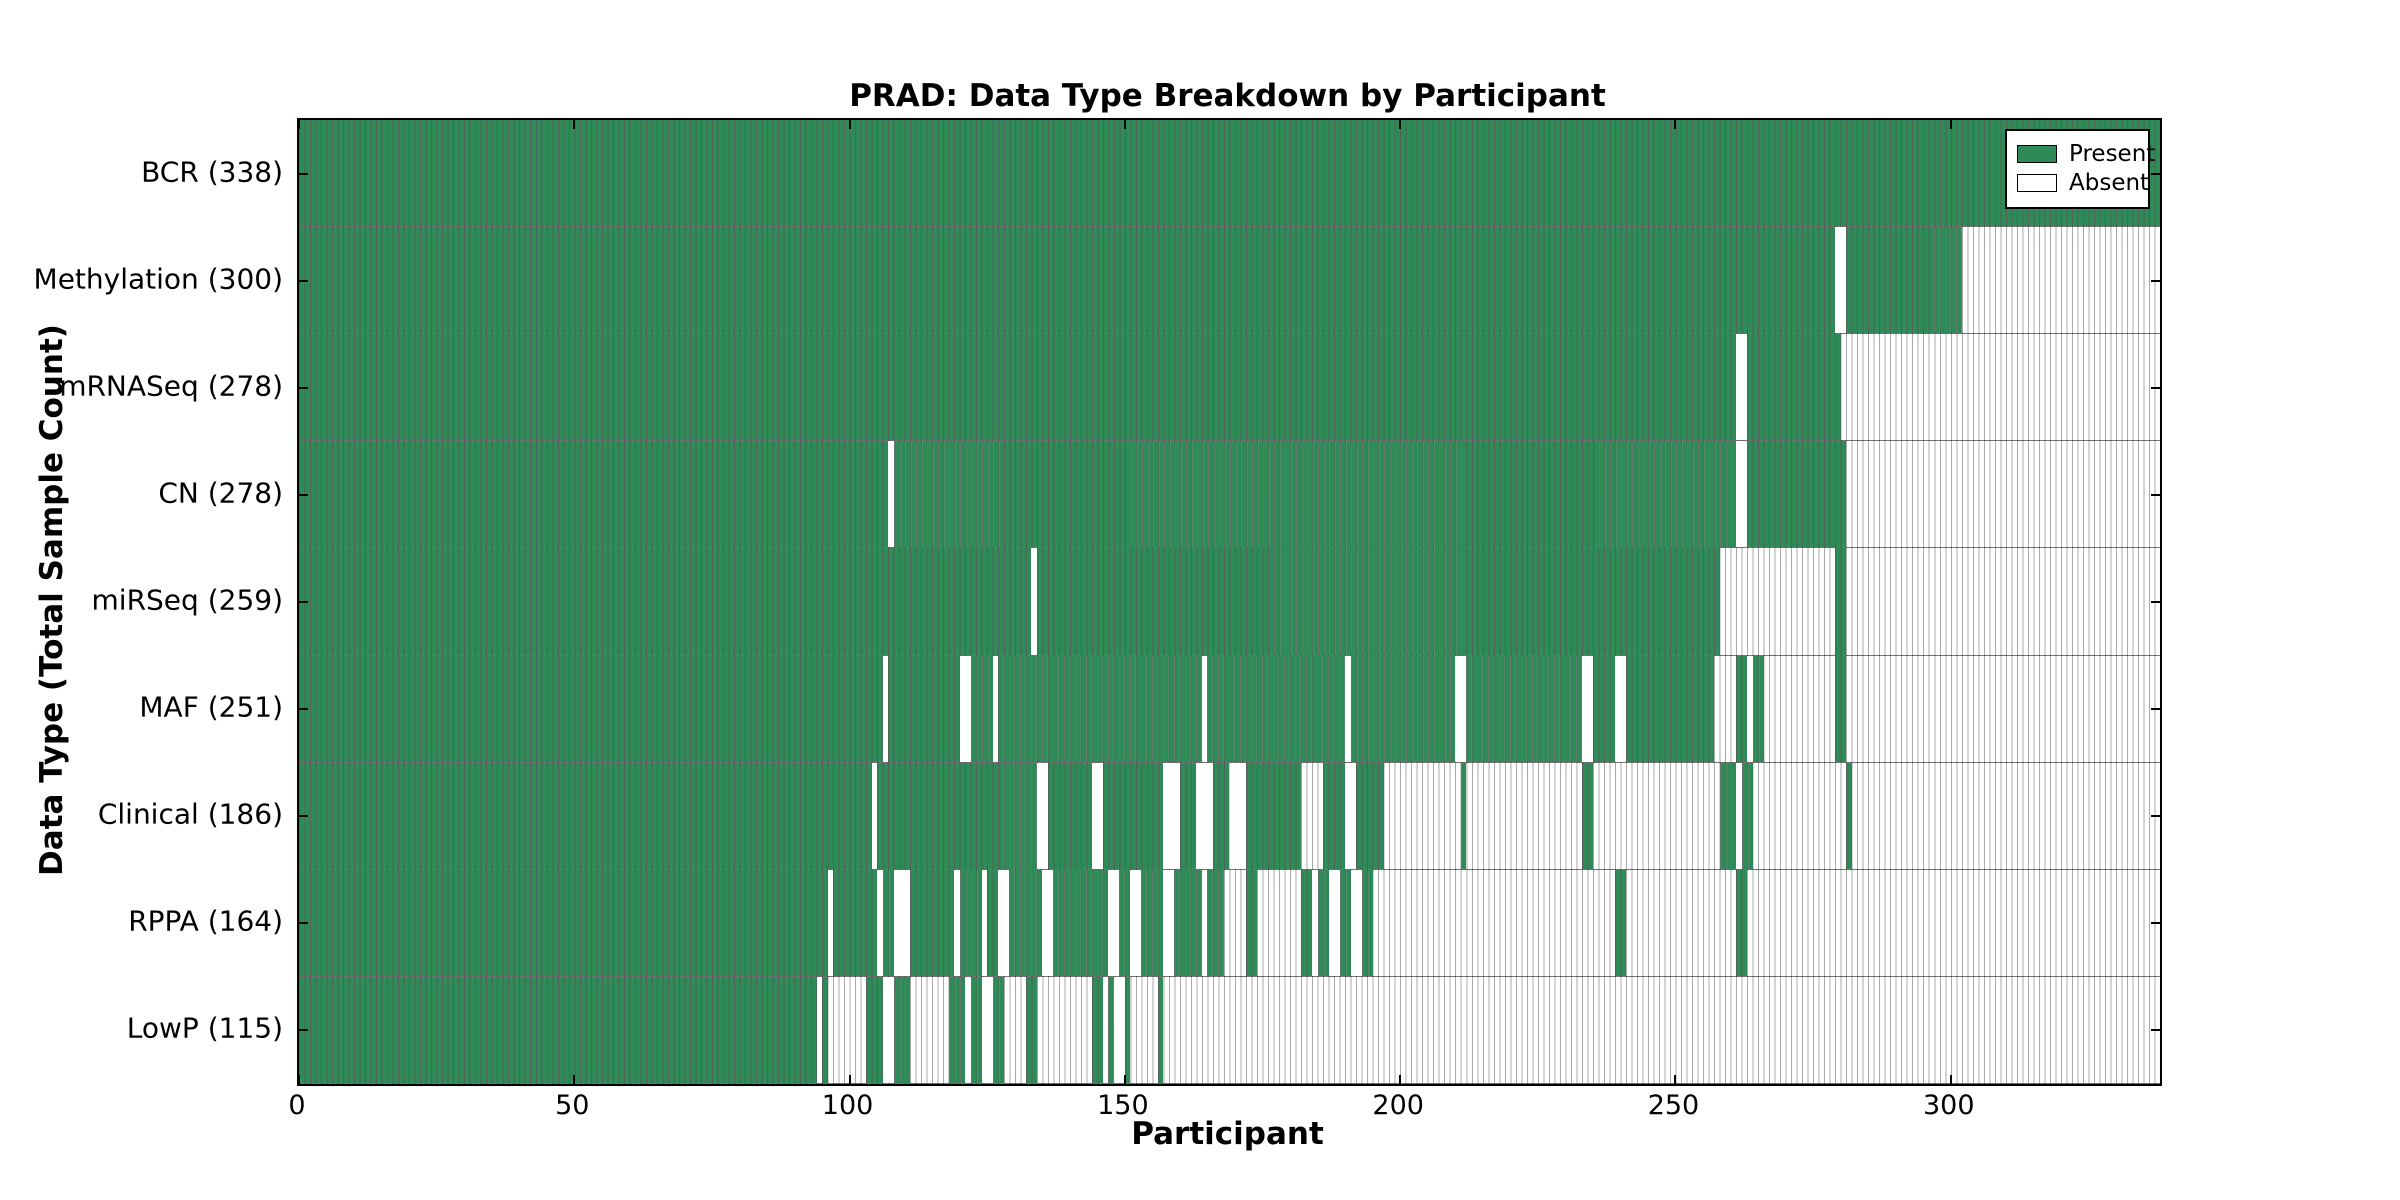 This screenshot has height=1200, width=2400. Describe the element at coordinates (1123, 1105) in the screenshot. I see `x-tick-label: 150` at that location.